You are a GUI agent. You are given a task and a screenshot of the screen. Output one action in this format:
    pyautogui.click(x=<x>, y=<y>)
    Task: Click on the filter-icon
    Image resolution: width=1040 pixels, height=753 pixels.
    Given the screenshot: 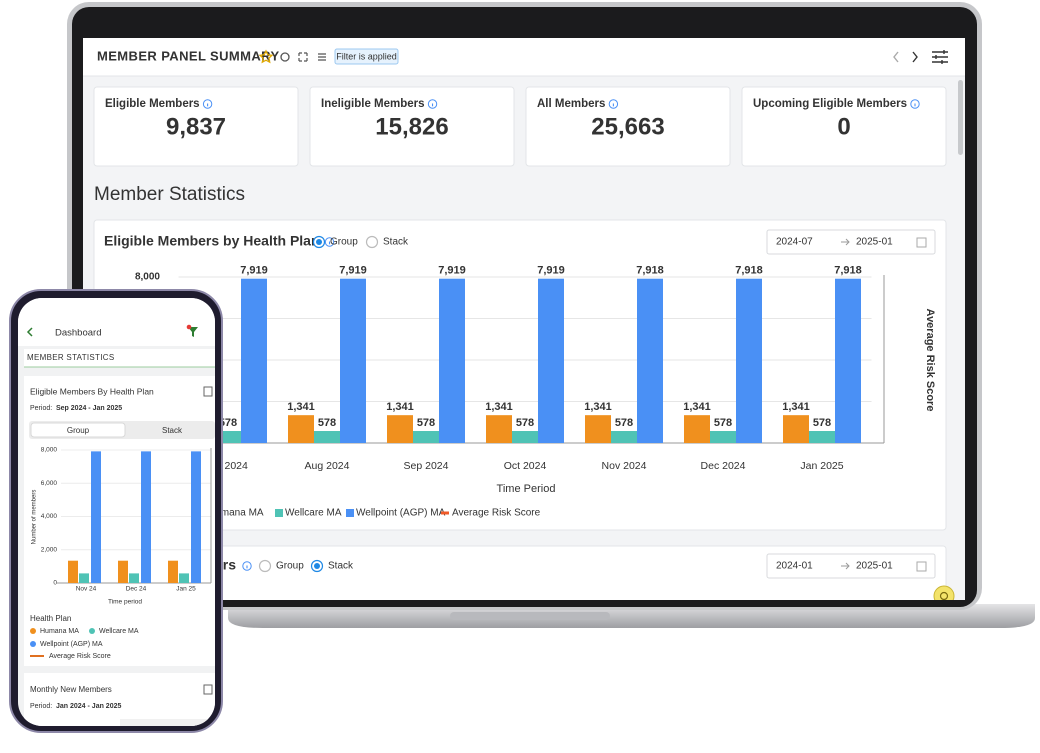 What is the action you would take?
    pyautogui.click(x=193, y=332)
    